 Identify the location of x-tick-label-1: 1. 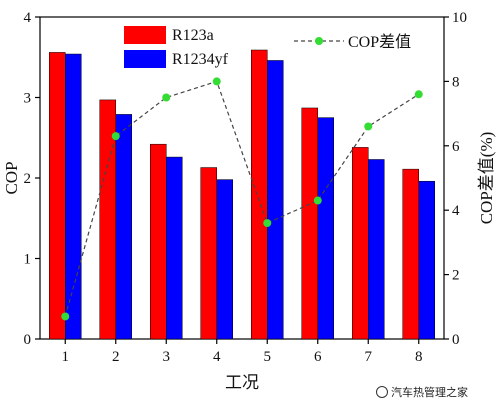
(66, 357).